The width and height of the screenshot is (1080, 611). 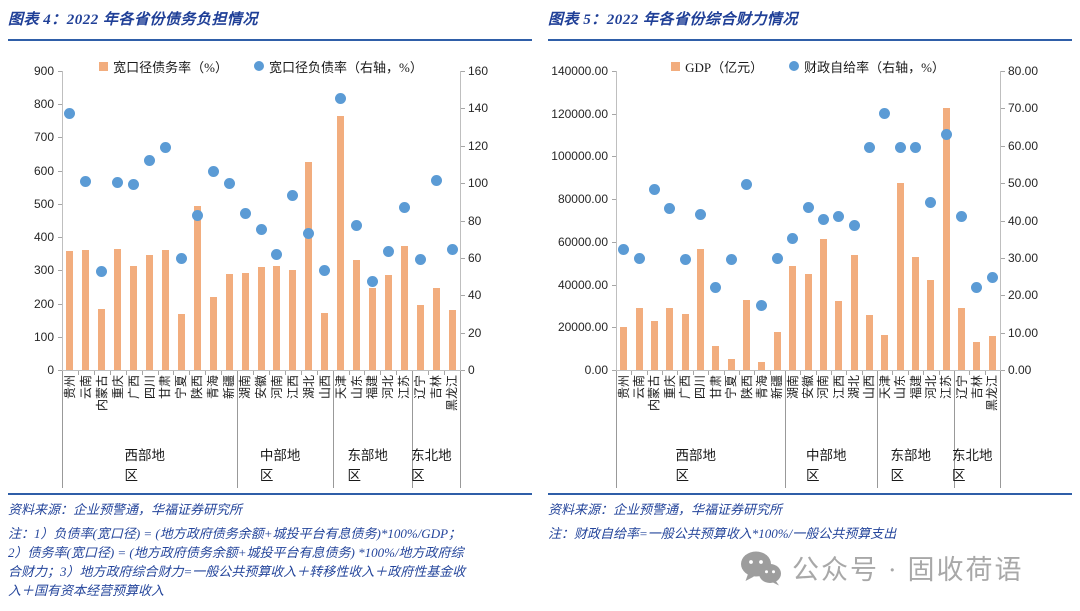 I want to click on x-category-label: 内蒙古, so click(x=654, y=393).